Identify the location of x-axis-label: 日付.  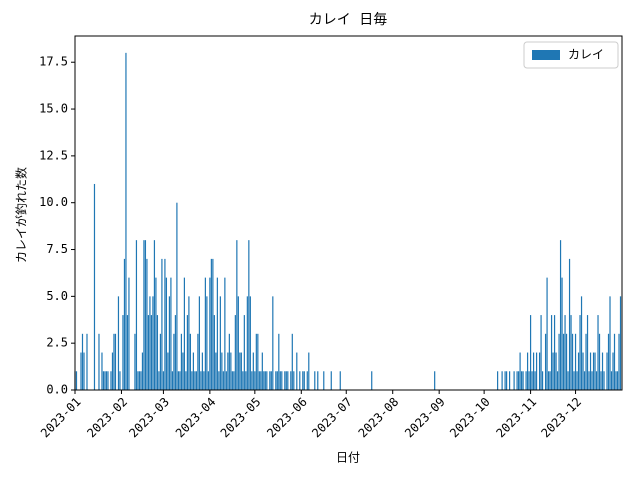
(348, 458).